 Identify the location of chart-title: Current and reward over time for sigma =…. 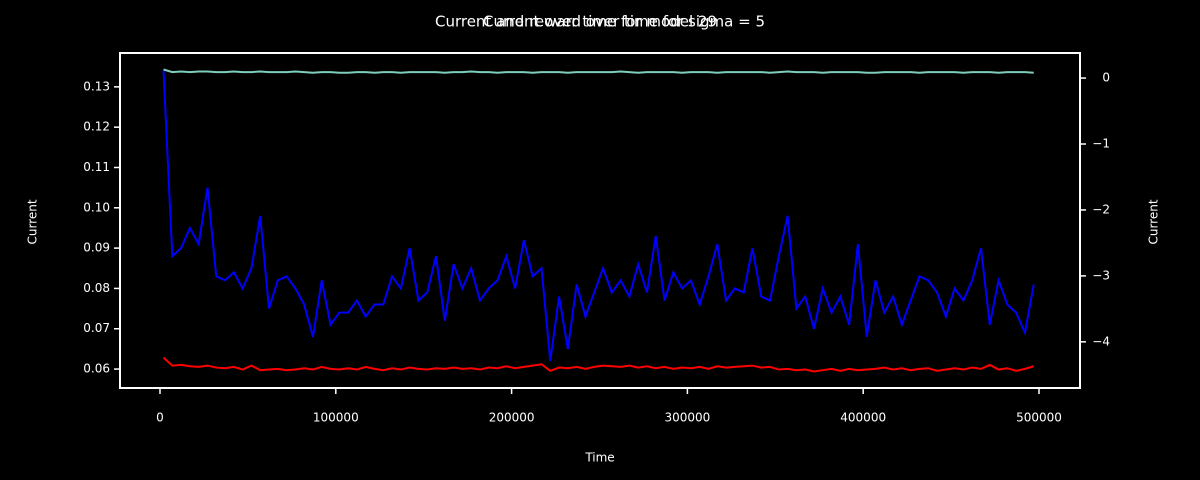
(600, 22).